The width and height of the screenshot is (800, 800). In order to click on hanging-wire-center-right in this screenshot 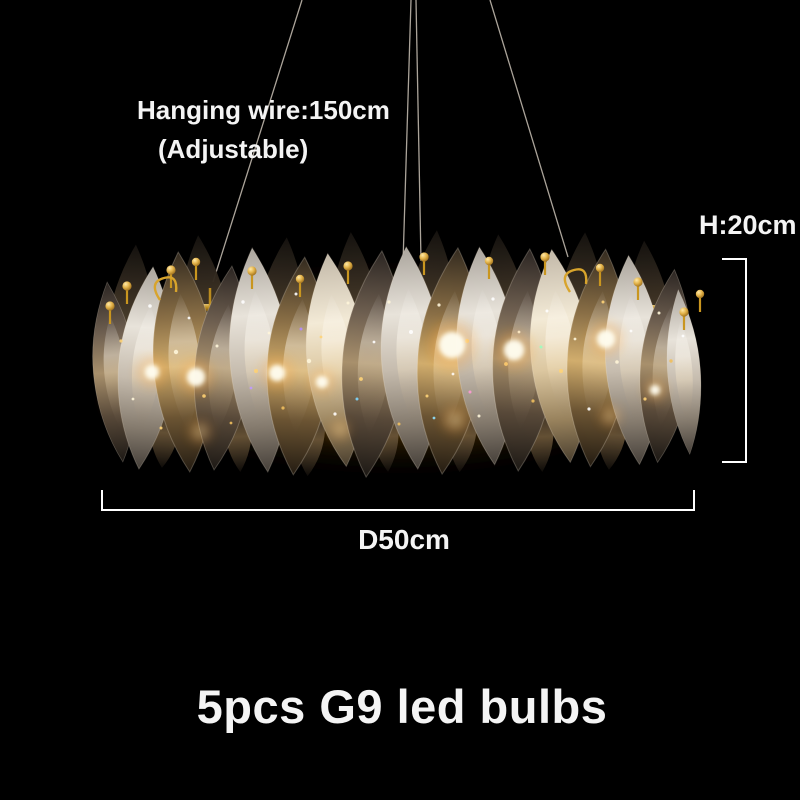, I will do `click(418, 131)`.